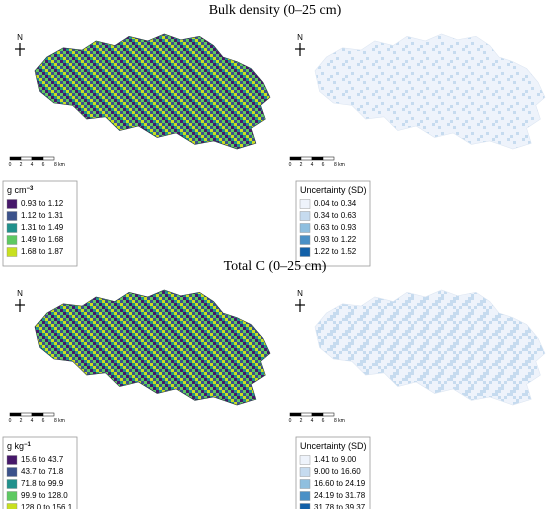 The height and width of the screenshot is (509, 550). What do you see at coordinates (17, 190) in the screenshot?
I see `legend-title-text: g cm` at bounding box center [17, 190].